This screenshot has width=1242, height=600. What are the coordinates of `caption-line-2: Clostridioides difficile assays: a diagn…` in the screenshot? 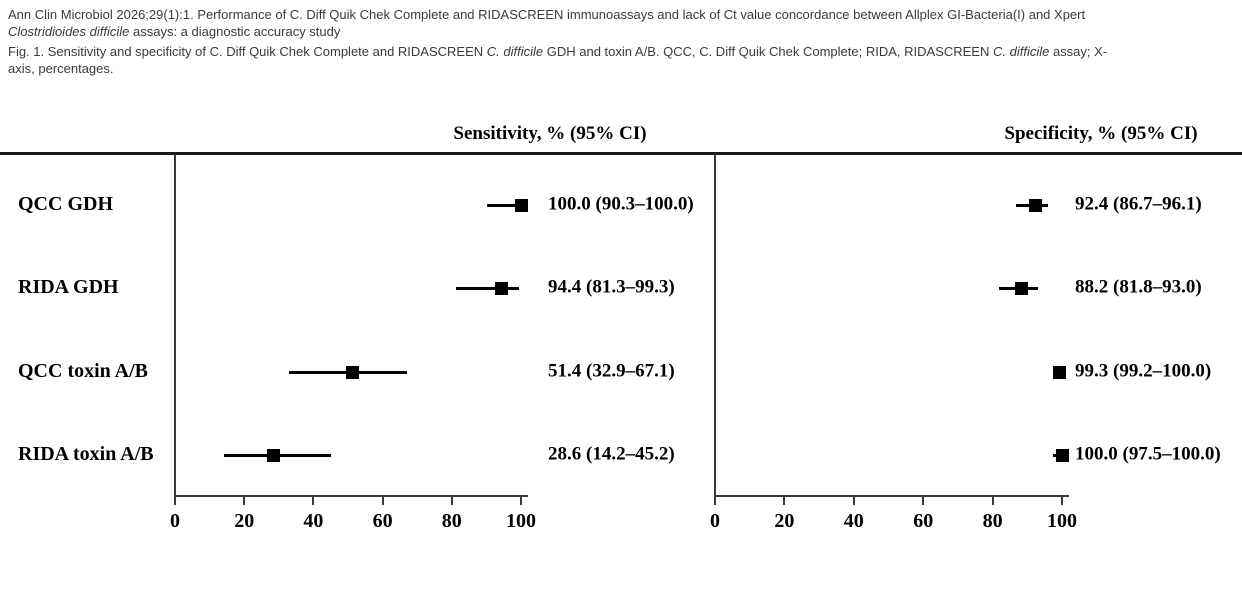 It's located at (622, 31).